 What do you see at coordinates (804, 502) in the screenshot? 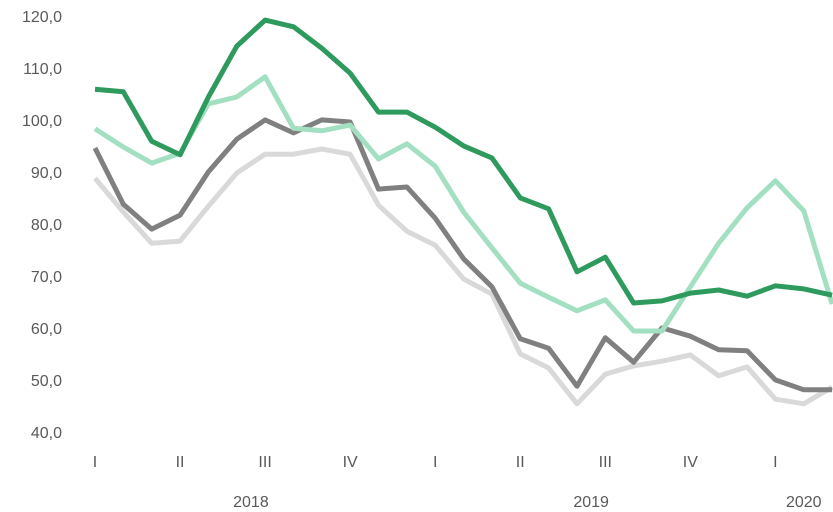
I see `x-group-label: 2020` at bounding box center [804, 502].